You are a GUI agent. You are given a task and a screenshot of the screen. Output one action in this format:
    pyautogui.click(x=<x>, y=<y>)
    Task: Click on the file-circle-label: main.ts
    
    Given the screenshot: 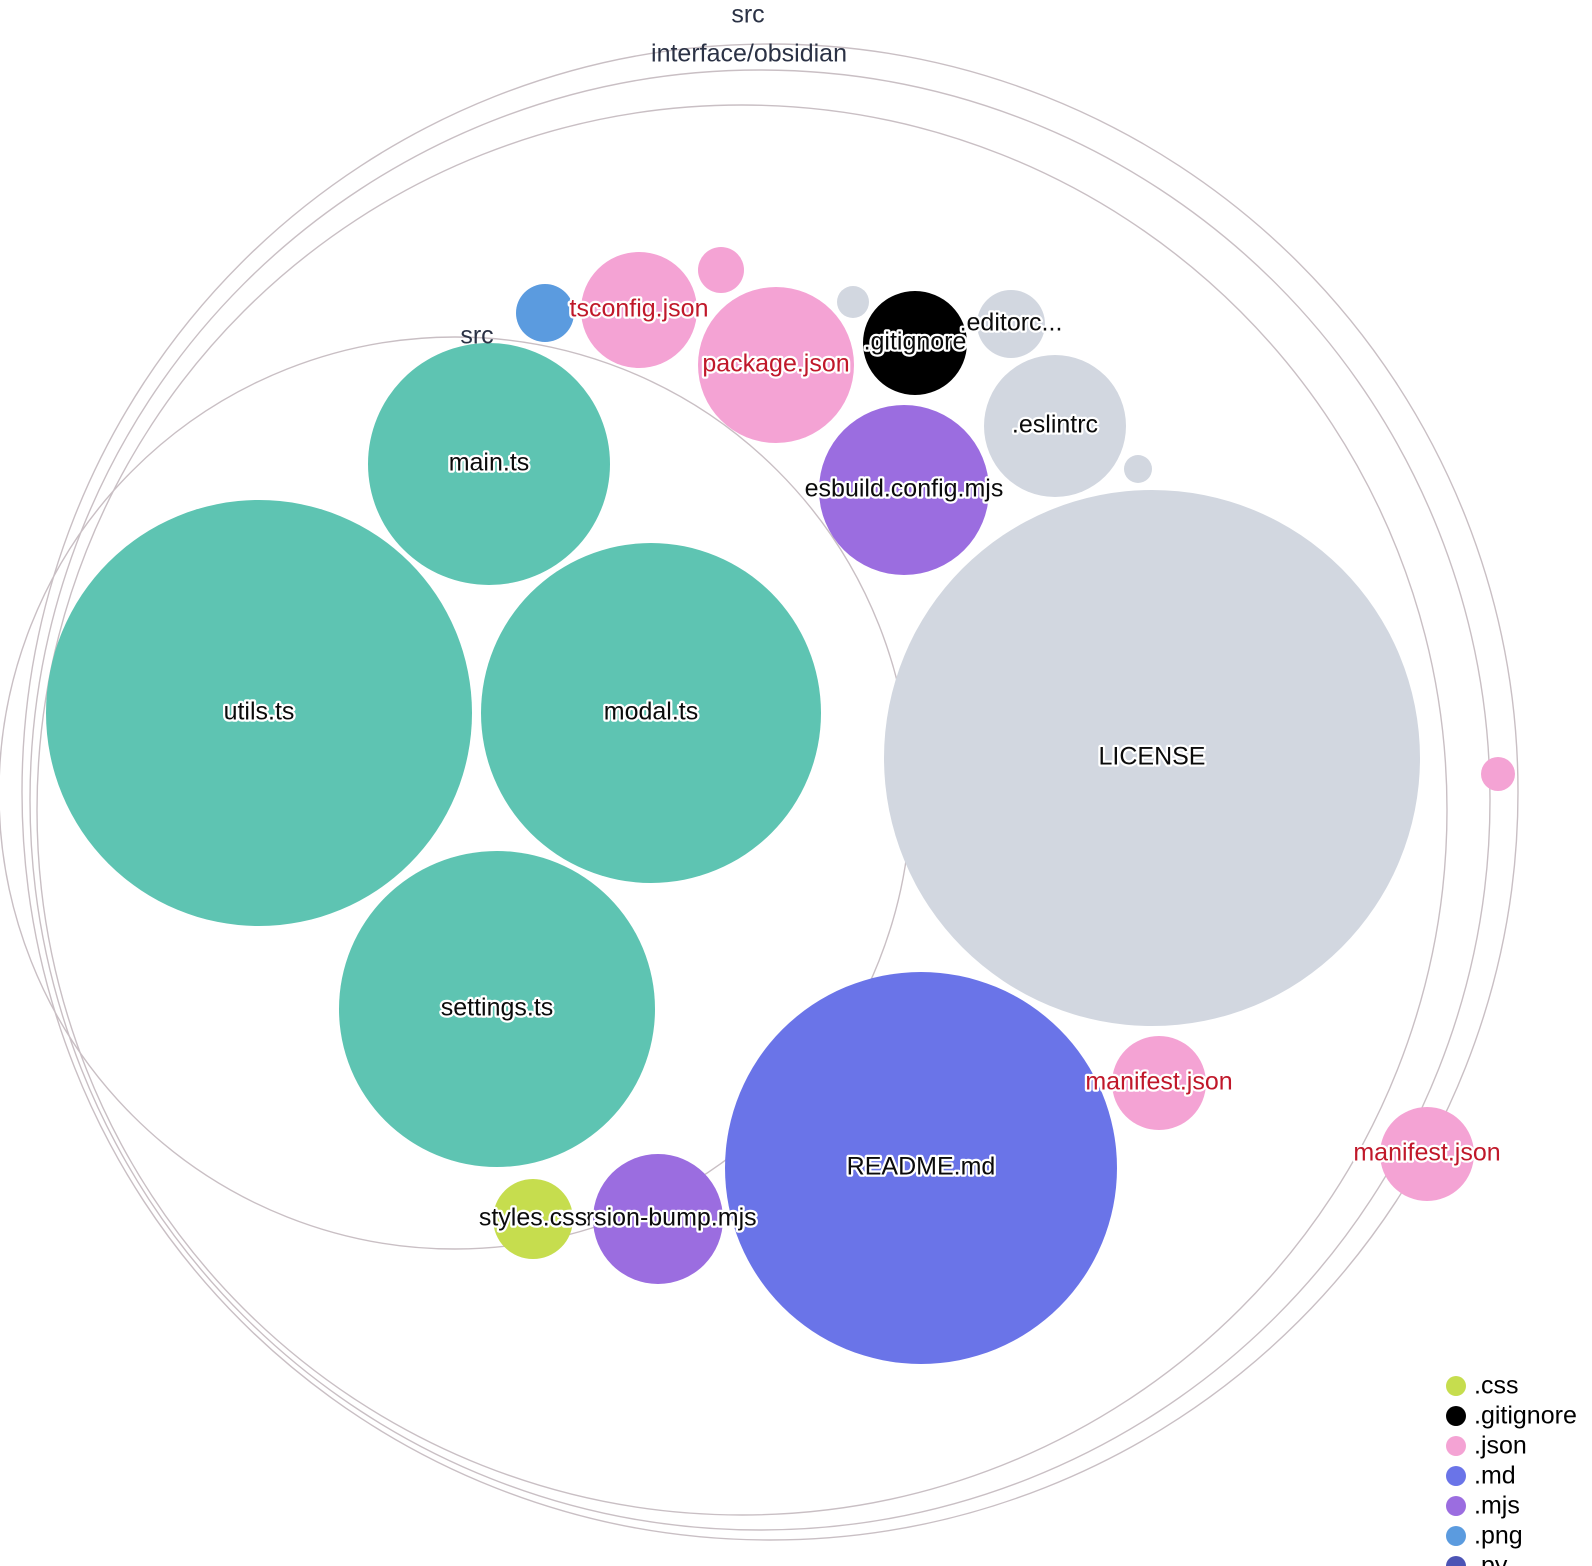 What is the action you would take?
    pyautogui.click(x=489, y=463)
    